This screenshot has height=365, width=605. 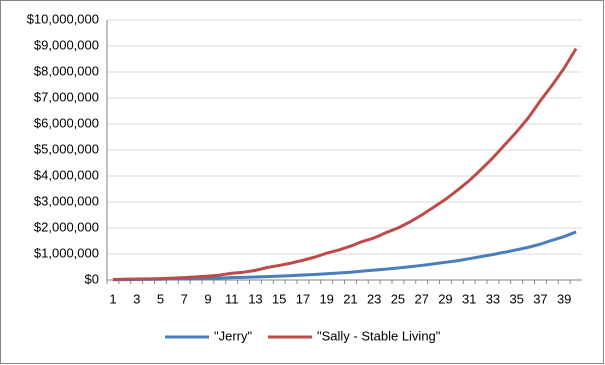 I want to click on y-tick-label: $8,000,000, so click(x=66, y=70).